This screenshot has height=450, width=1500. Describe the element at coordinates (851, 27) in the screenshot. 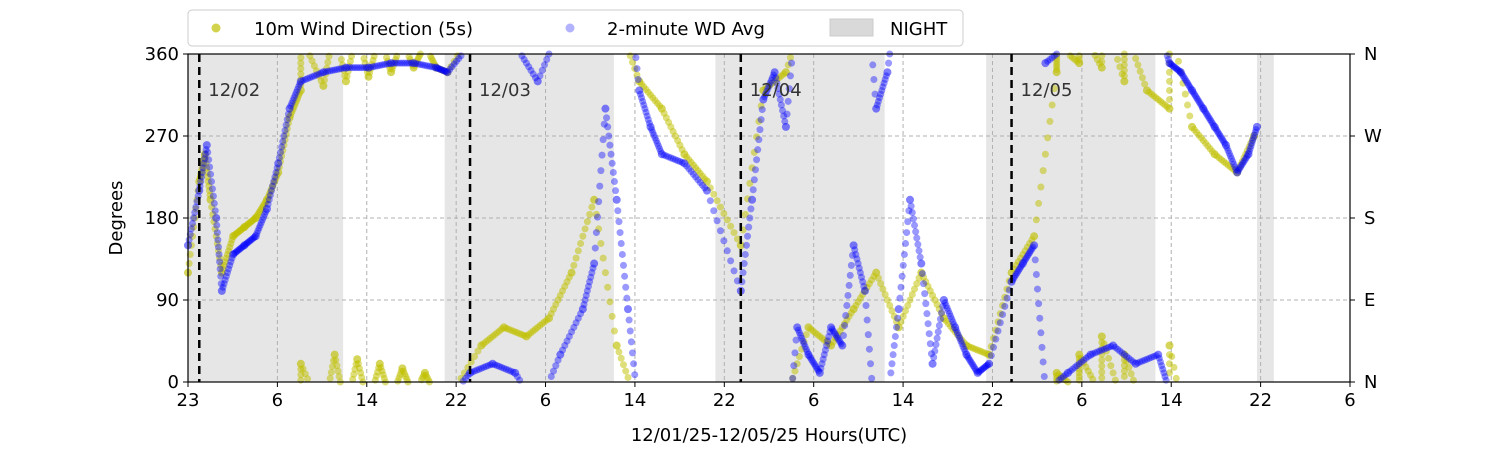

I see `legend-night-patch` at that location.